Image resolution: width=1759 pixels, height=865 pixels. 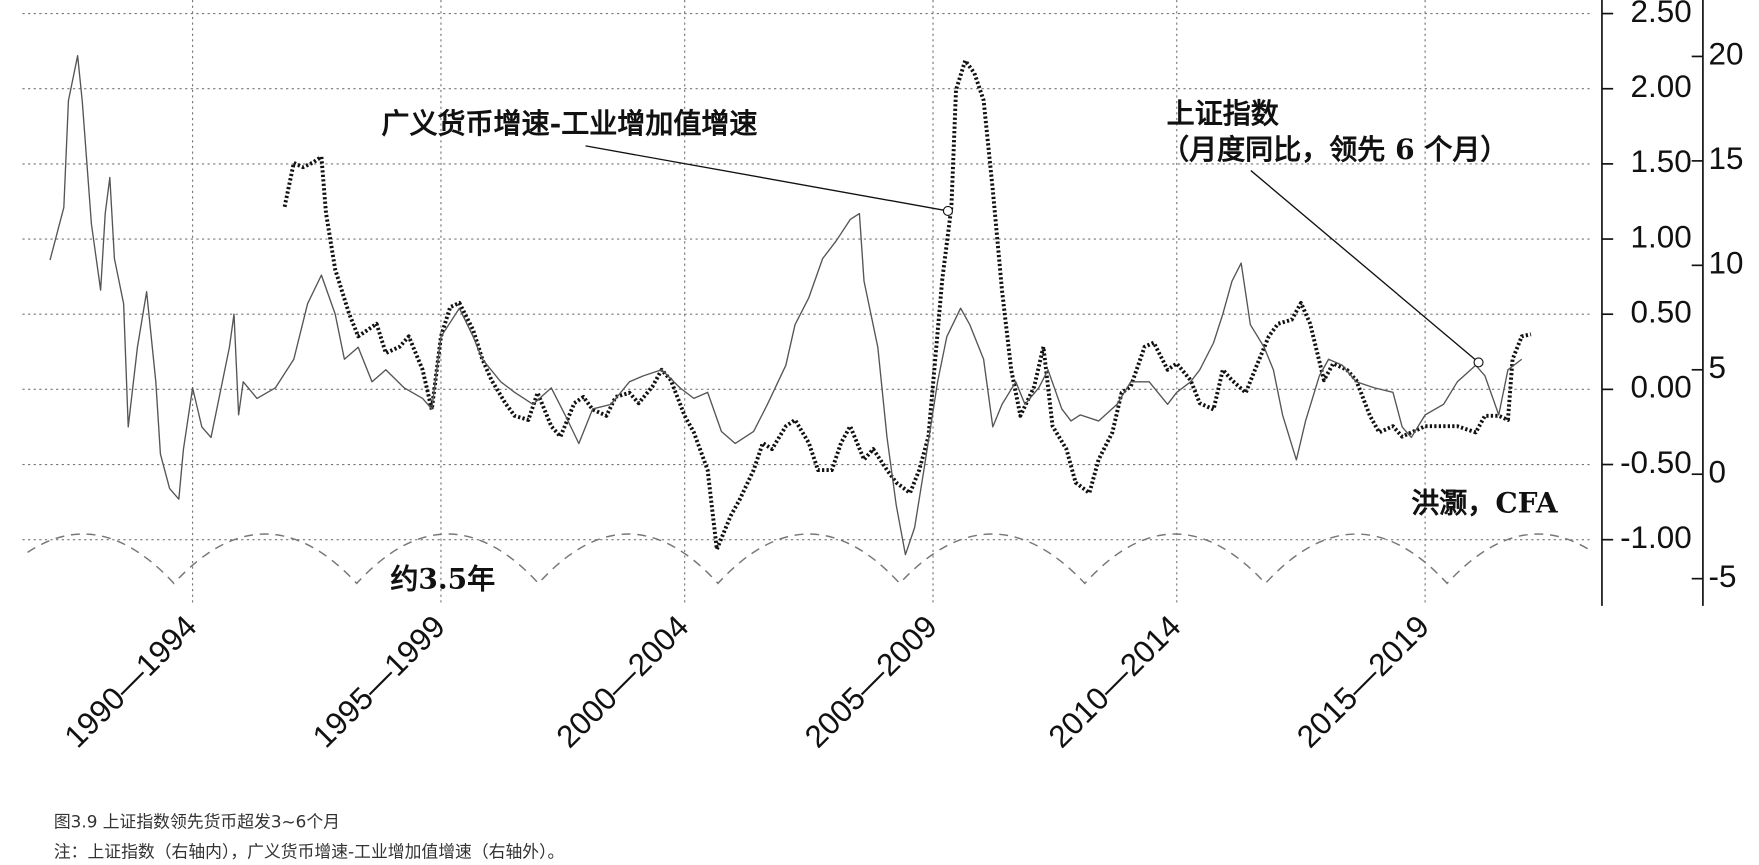 I want to click on series-label: 广义货币增速-工业增加值增速, so click(x=569, y=123).